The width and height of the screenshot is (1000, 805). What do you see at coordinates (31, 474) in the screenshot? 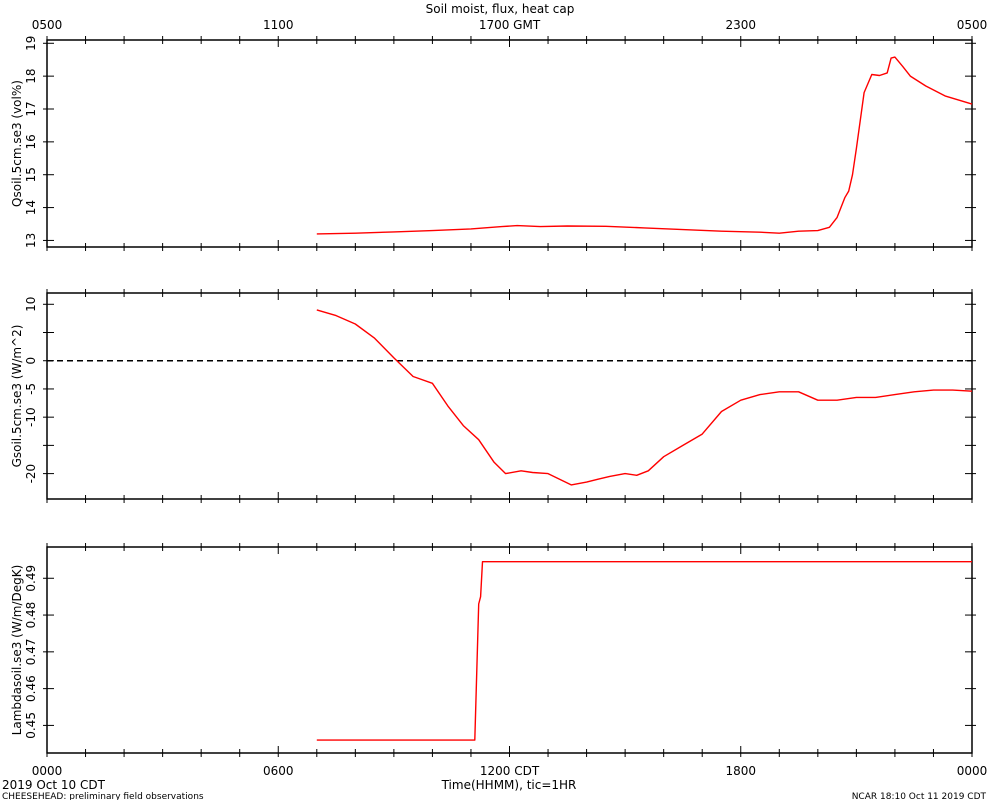
I see `y-tick-label: -20` at bounding box center [31, 474].